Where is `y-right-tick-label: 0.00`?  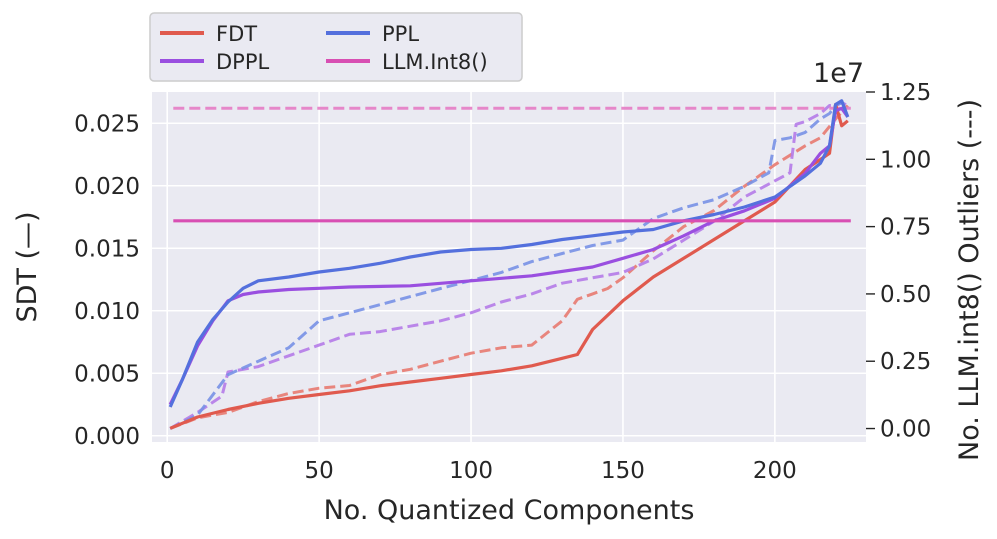
y-right-tick-label: 0.00 is located at coordinates (905, 430).